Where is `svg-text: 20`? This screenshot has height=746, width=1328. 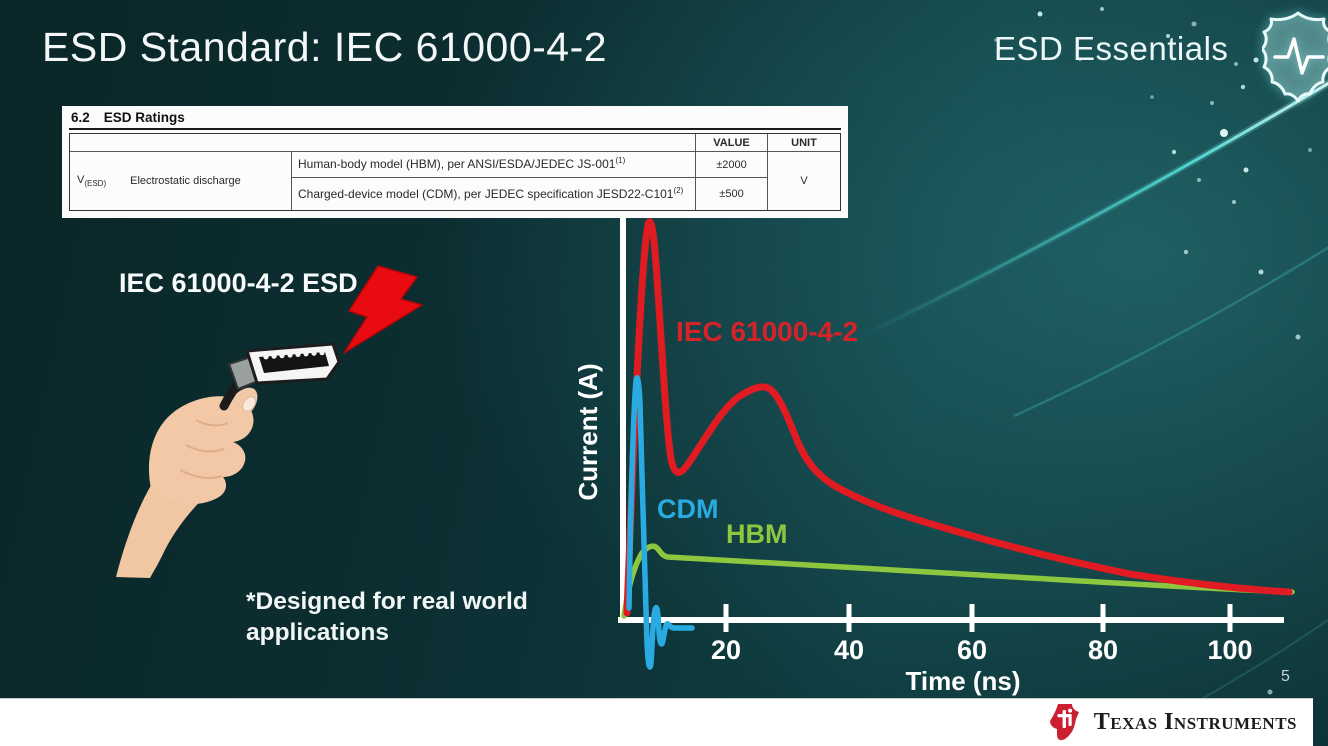
svg-text: 20 is located at coordinates (726, 650).